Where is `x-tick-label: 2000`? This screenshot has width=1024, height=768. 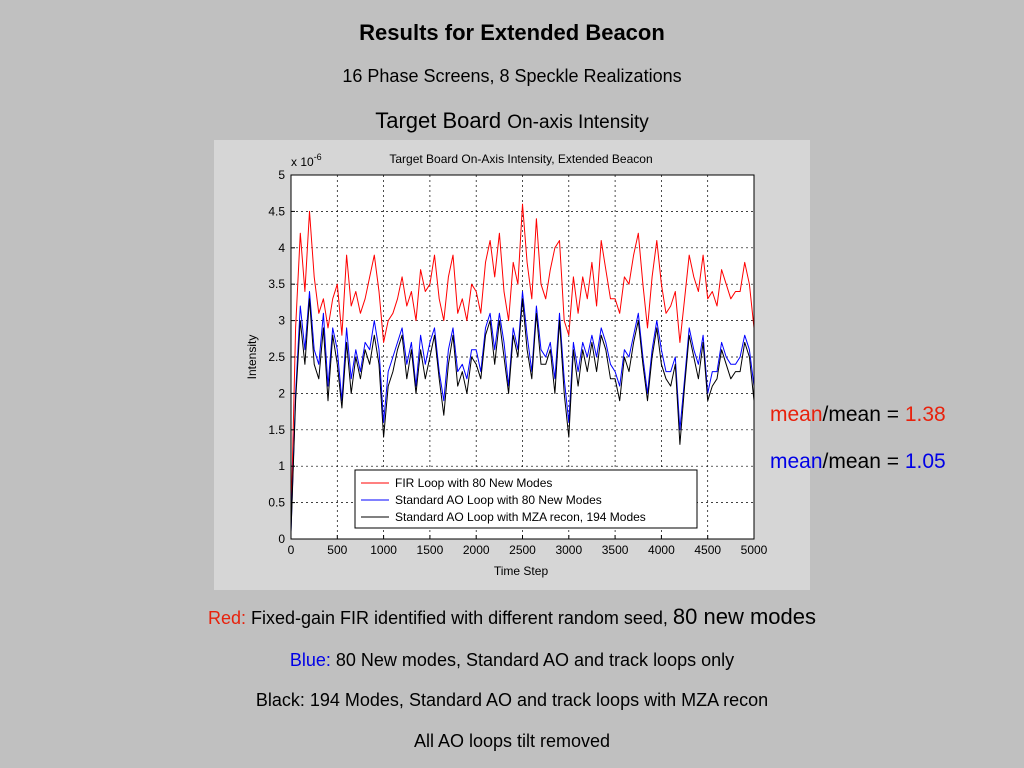
x-tick-label: 2000 is located at coordinates (476, 550).